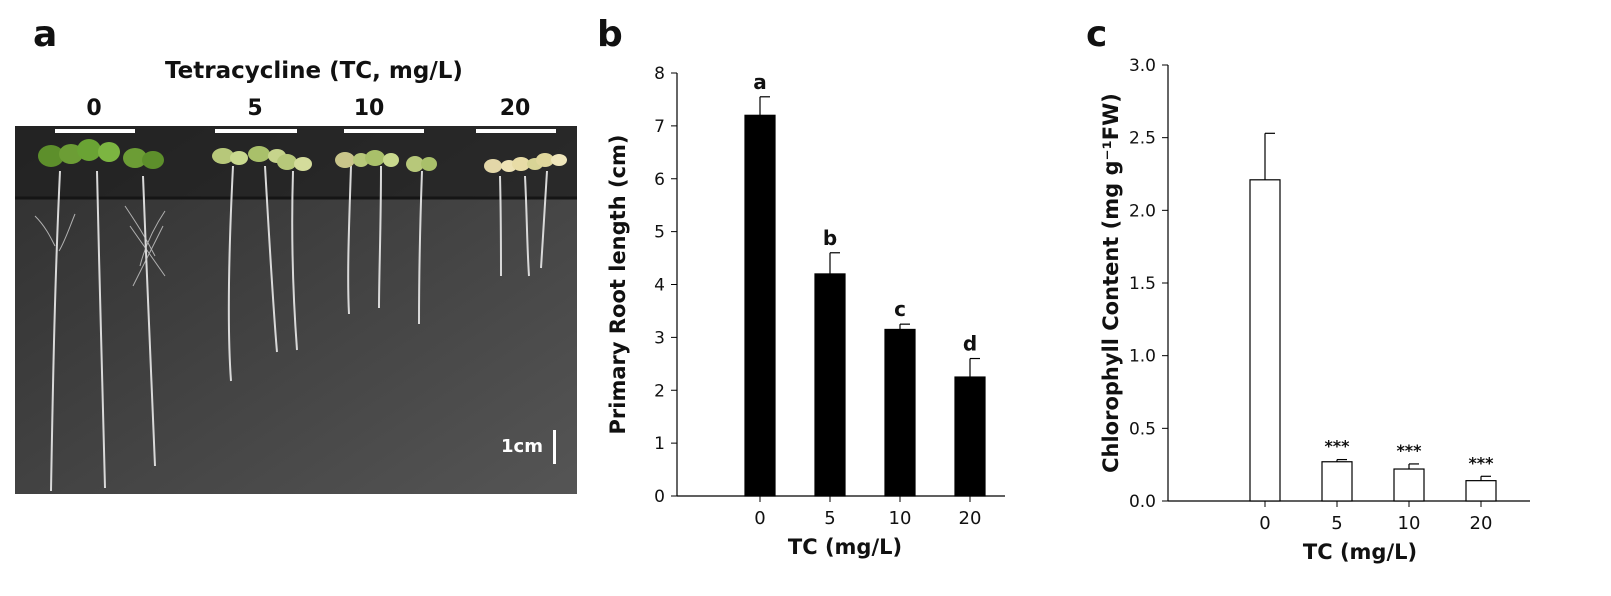 This screenshot has height=596, width=1611. I want to click on scale-bar, so click(554, 447).